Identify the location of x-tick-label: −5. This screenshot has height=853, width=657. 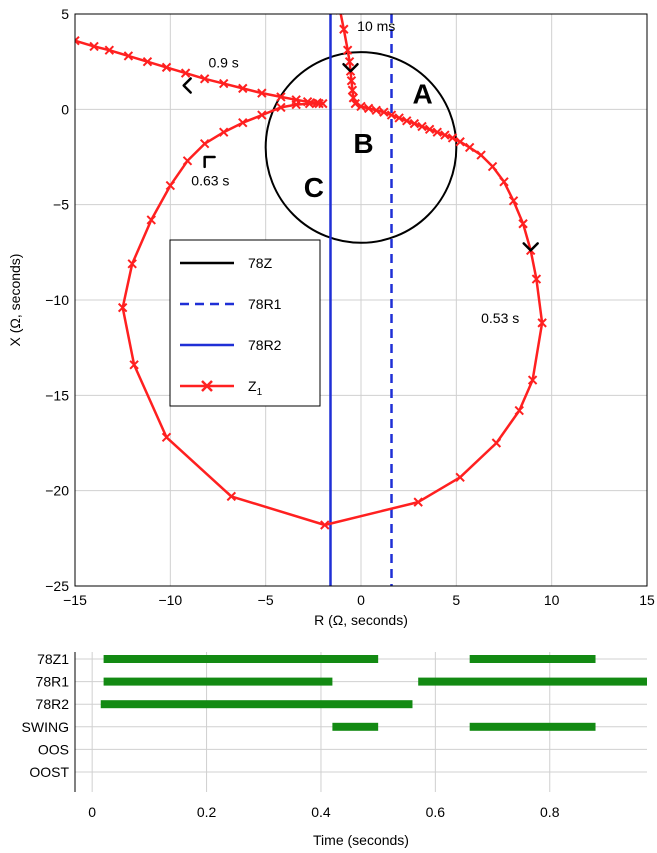
(266, 600).